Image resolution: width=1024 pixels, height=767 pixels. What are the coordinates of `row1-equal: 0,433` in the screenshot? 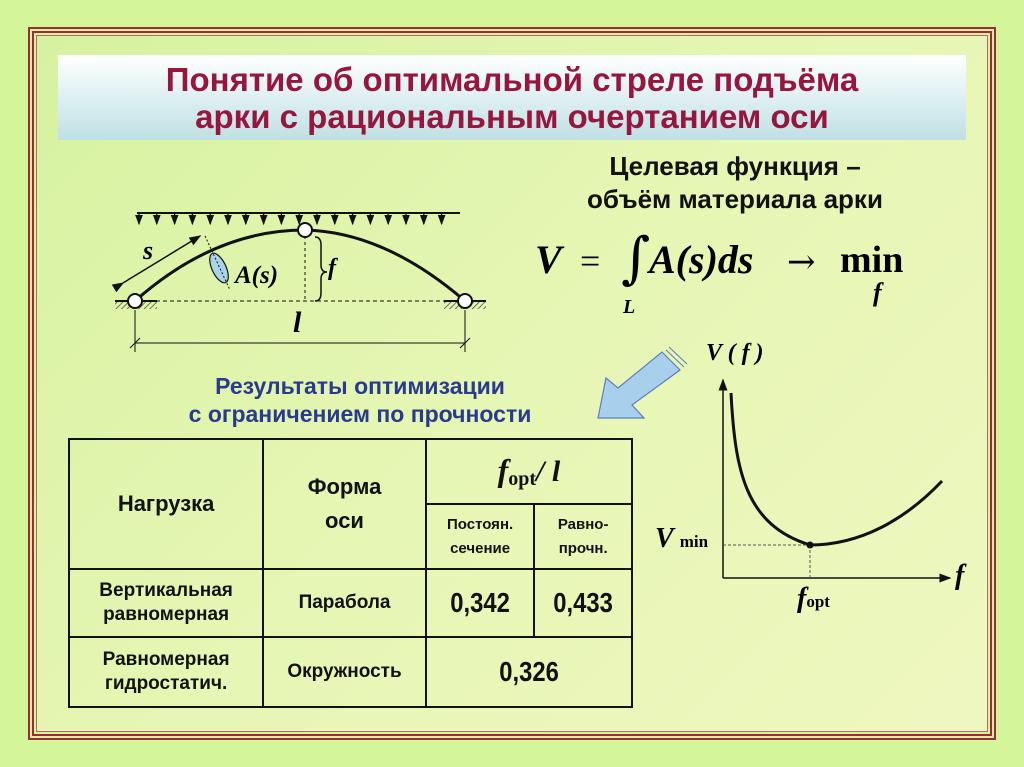 It's located at (583, 603).